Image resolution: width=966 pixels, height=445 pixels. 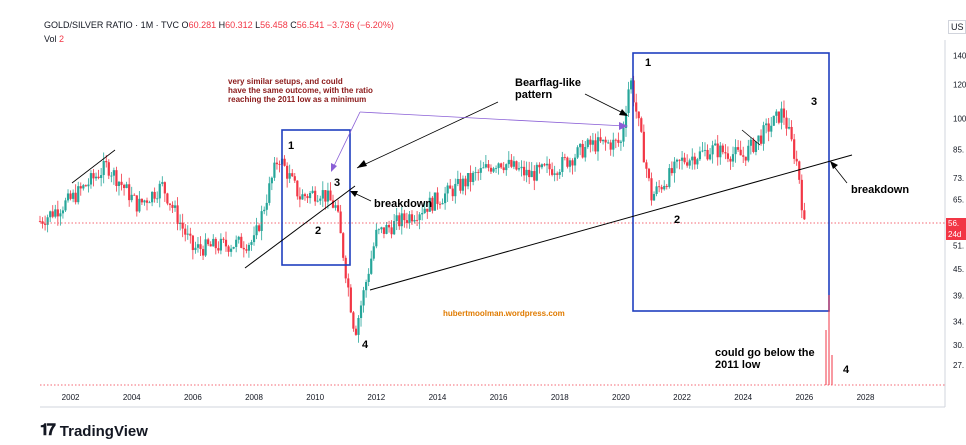 What do you see at coordinates (362, 164) in the screenshot?
I see `bearflag-arrow-left-head` at bounding box center [362, 164].